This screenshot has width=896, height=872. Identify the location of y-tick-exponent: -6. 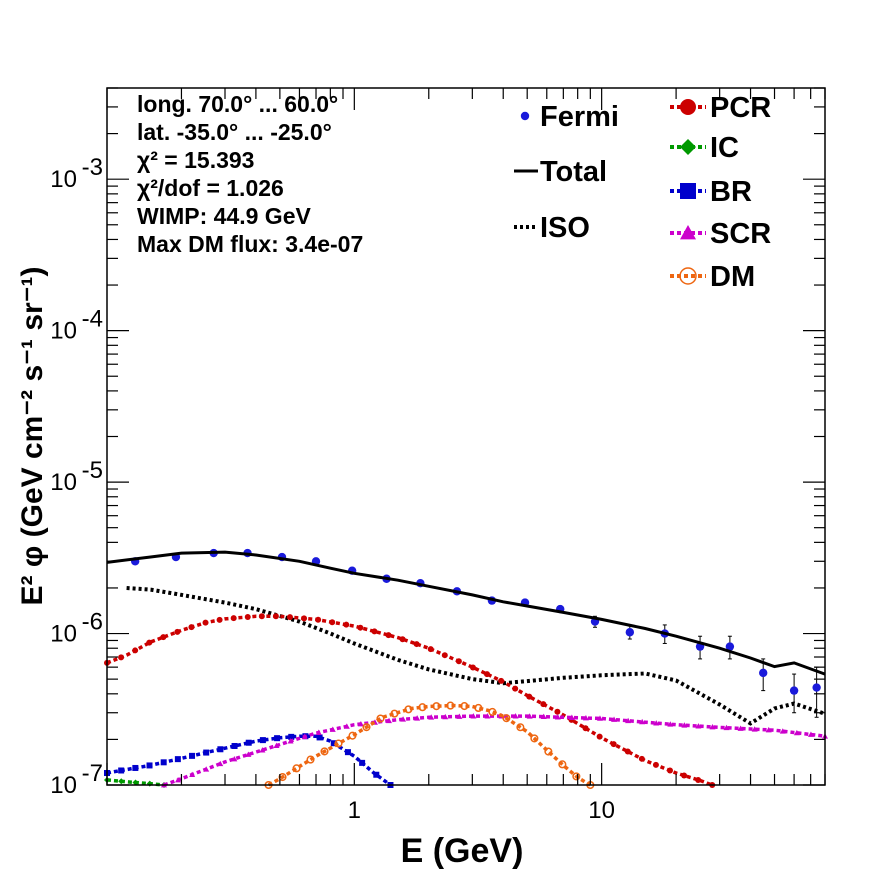
(92, 622).